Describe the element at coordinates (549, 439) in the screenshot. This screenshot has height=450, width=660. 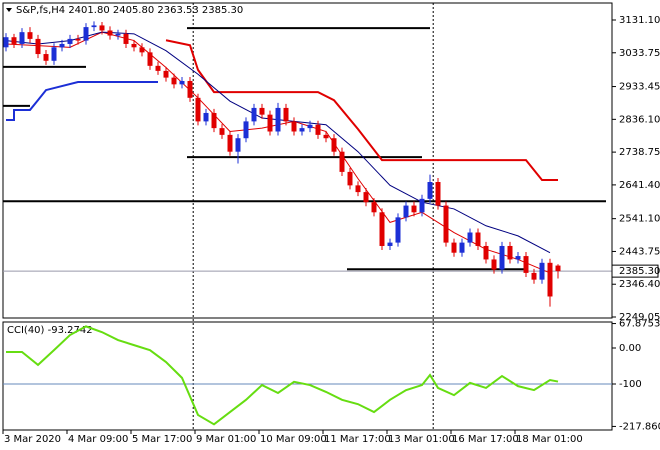
I see `x-tick-label: 18 Mar 01:00` at that location.